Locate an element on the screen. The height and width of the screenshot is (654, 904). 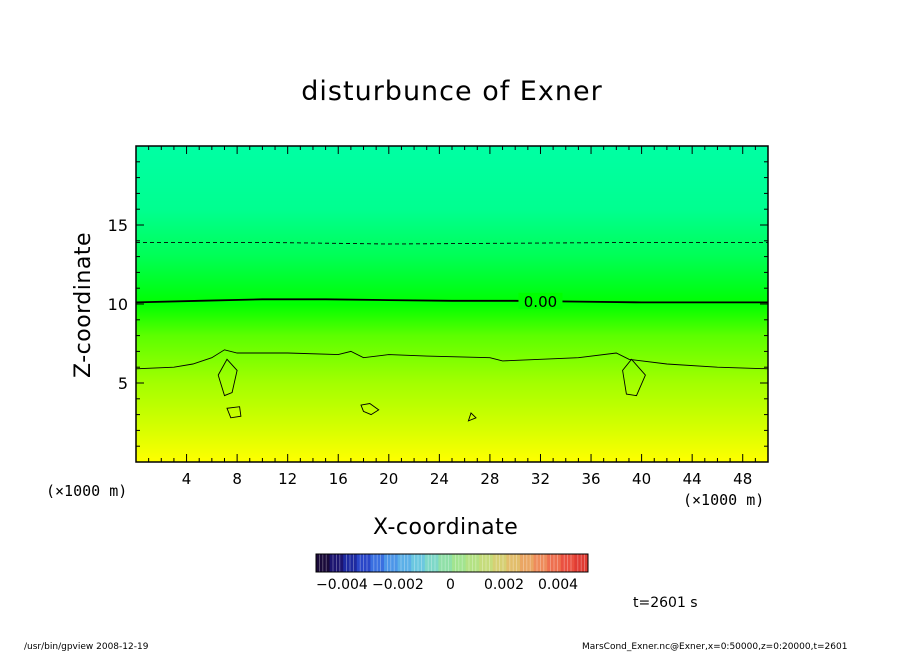
y-tick-label: 15 is located at coordinates (118, 225).